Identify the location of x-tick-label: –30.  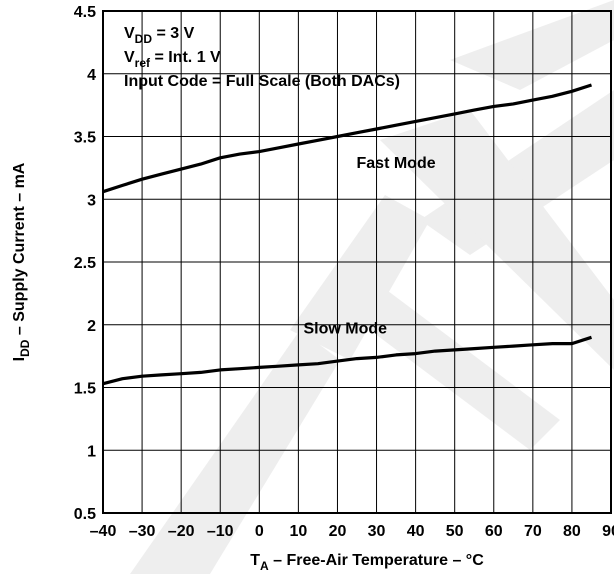
(142, 531).